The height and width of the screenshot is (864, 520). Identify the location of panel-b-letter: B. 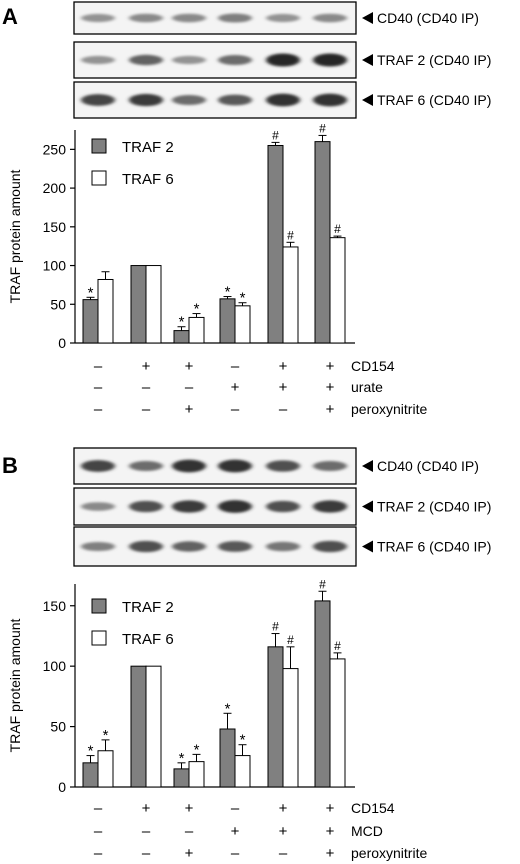
(10, 465).